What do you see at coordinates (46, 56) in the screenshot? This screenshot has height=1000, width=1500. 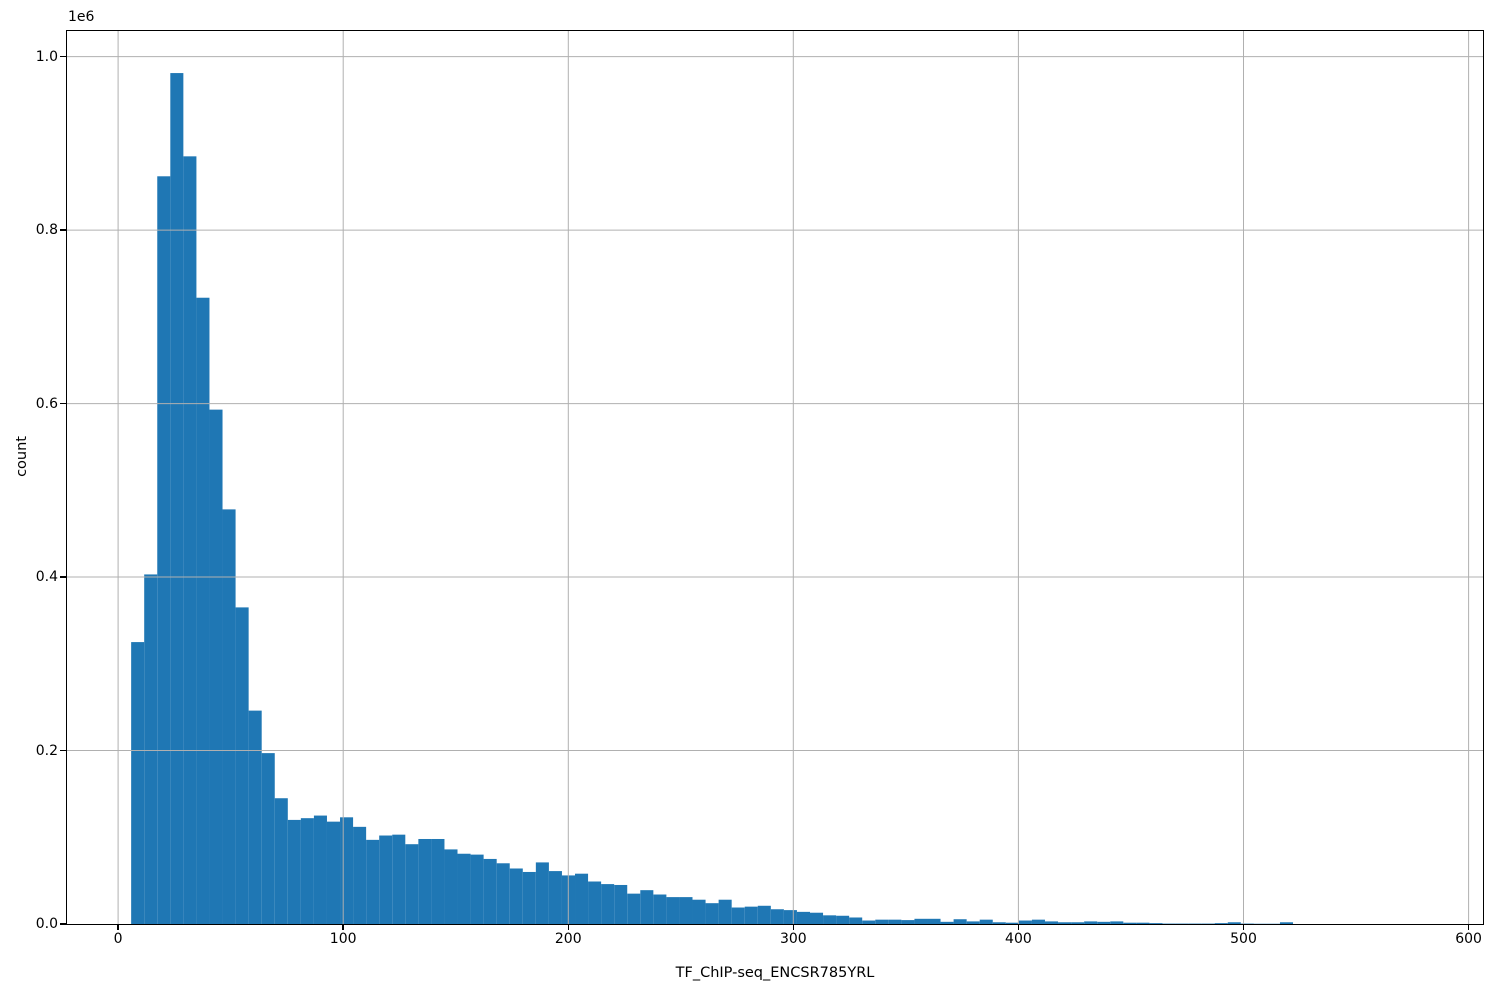 I see `y-tick-label: 1.0` at bounding box center [46, 56].